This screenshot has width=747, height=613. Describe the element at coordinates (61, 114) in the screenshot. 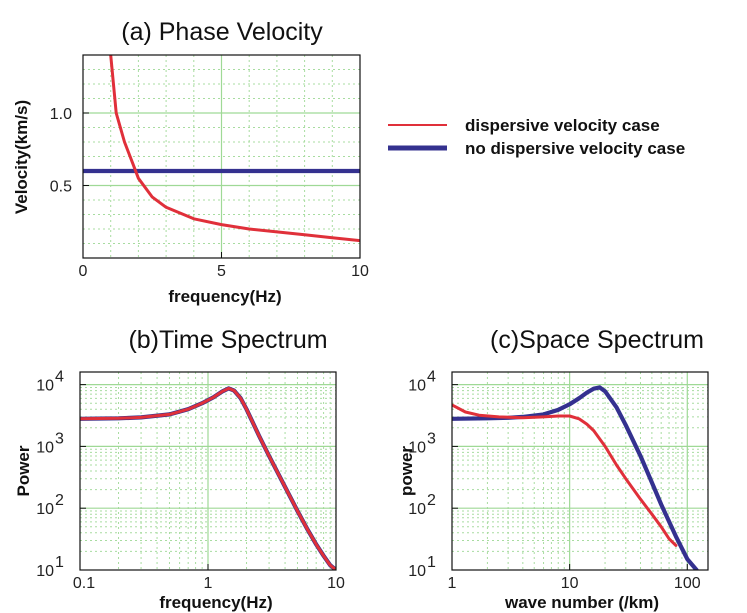

I see `y-tick-label: 1.0` at that location.